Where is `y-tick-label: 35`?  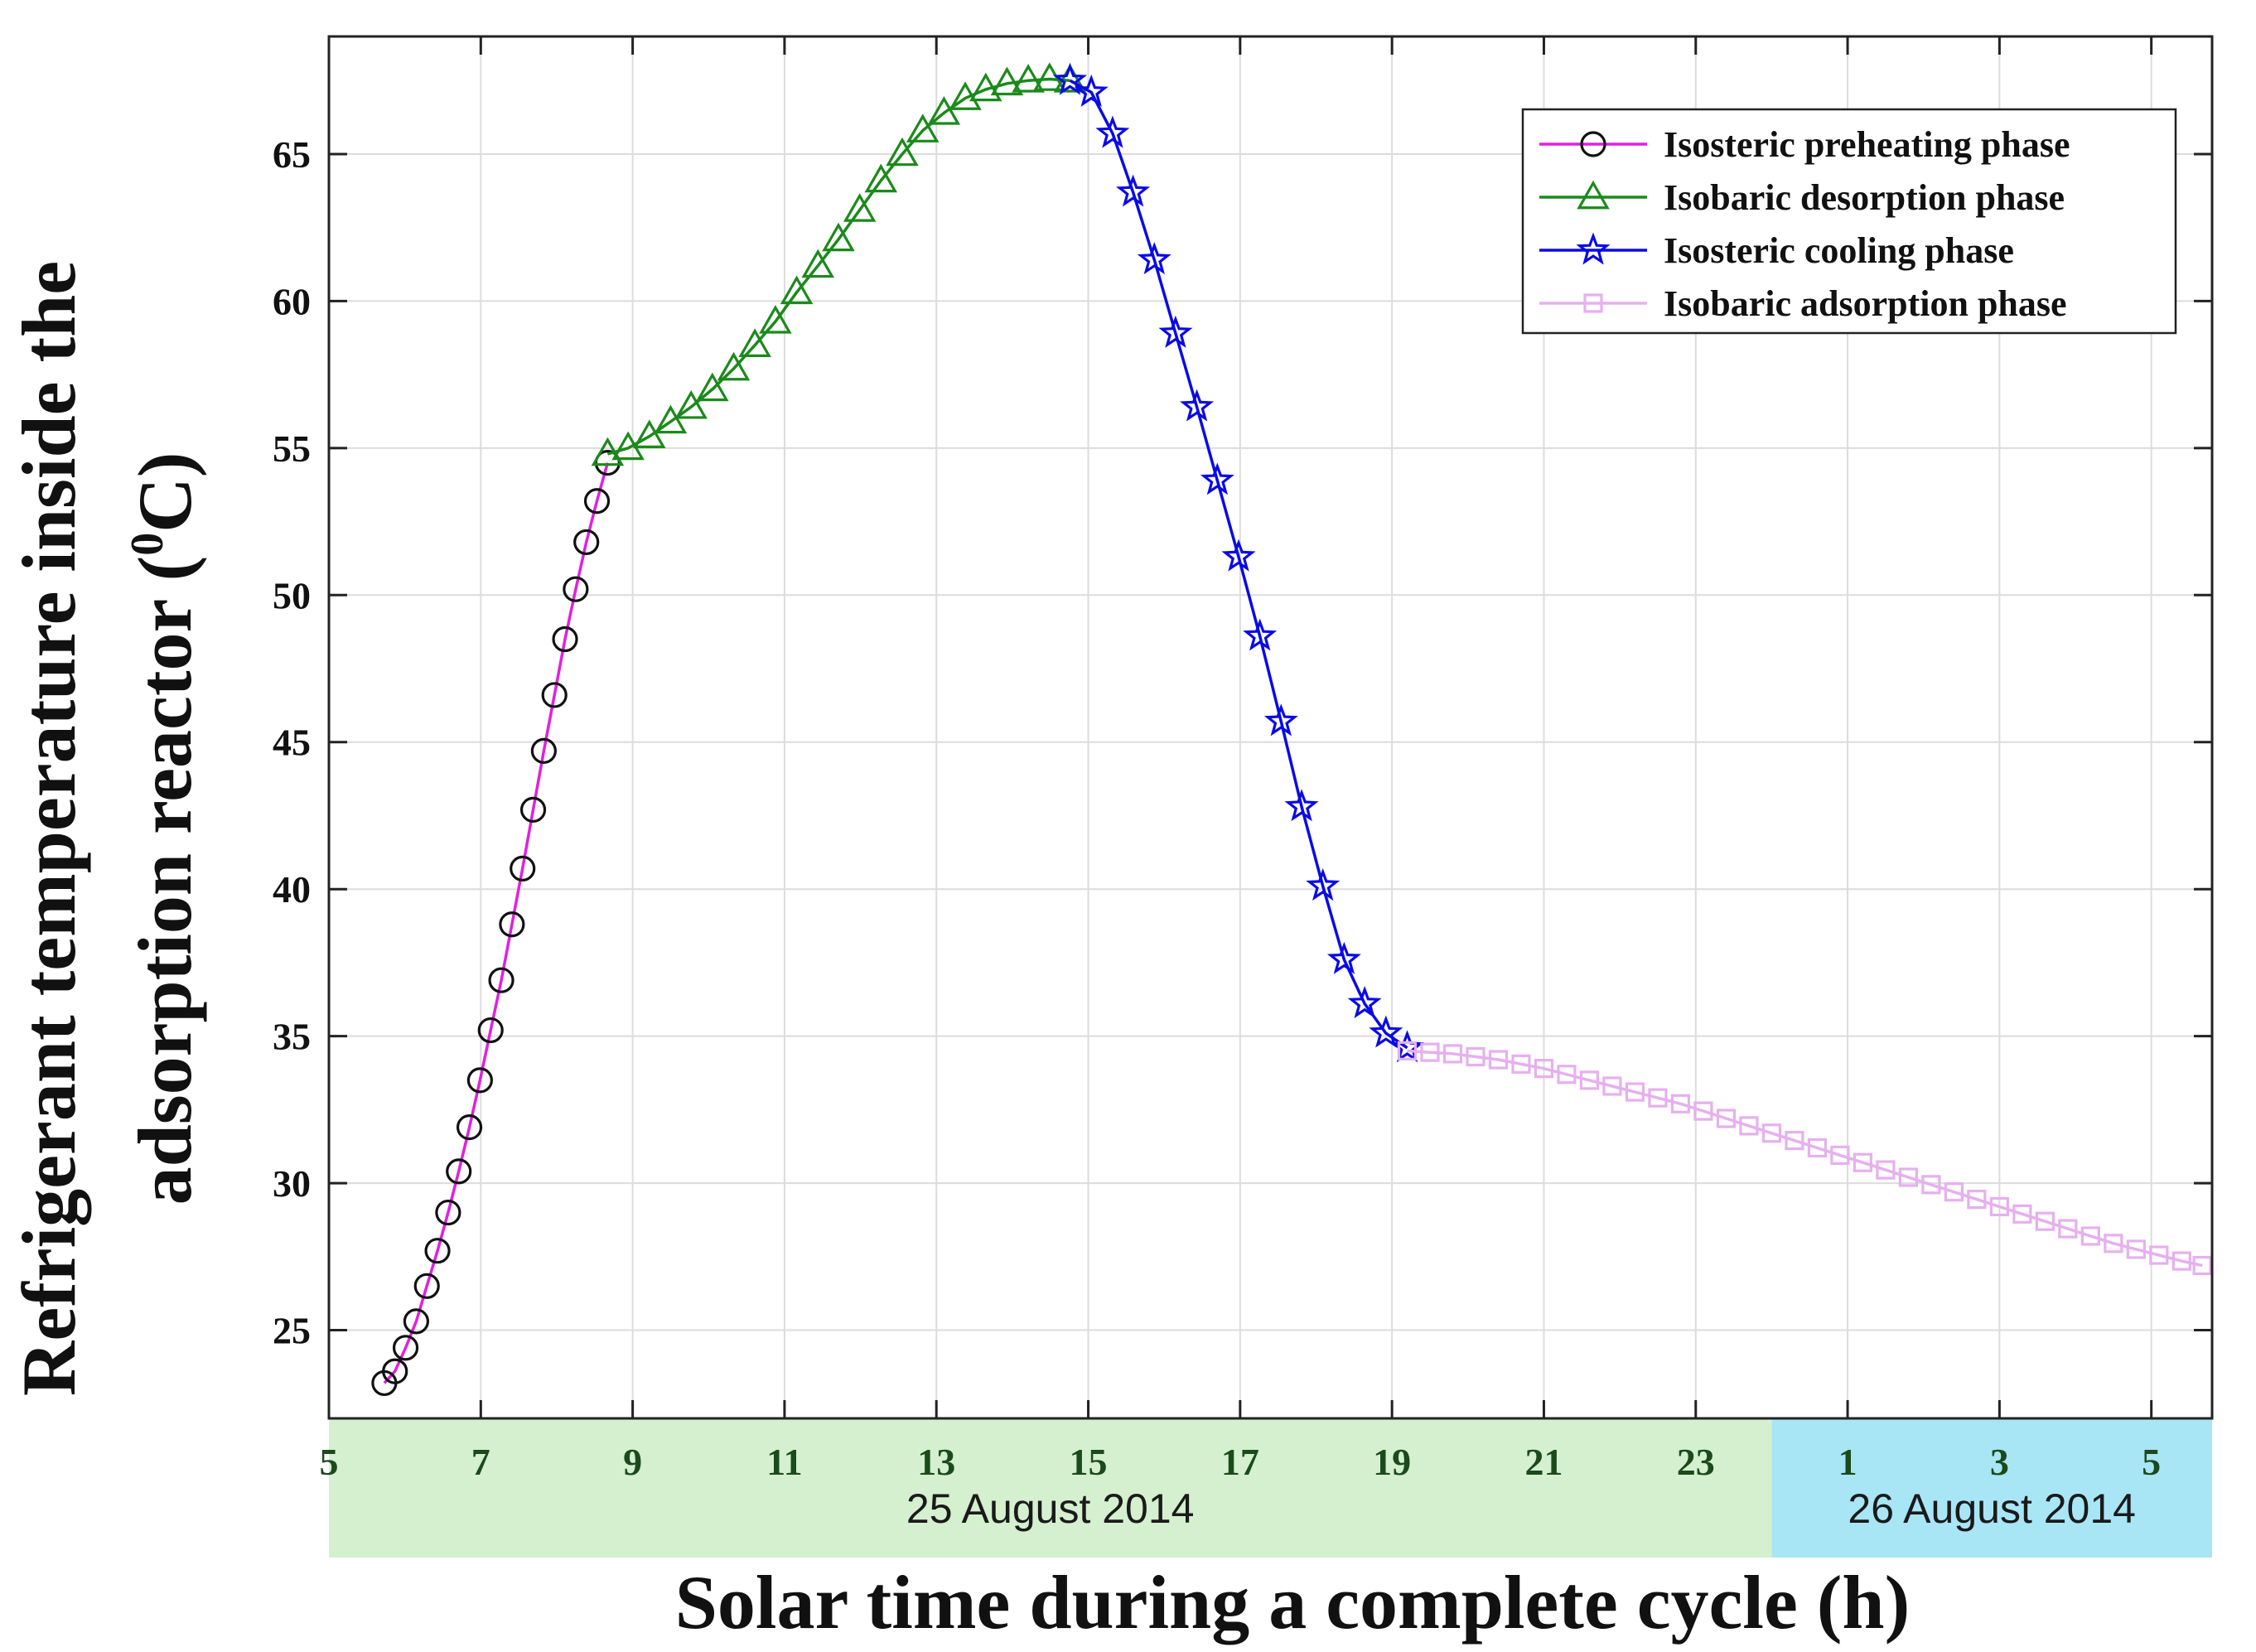
y-tick-label: 35 is located at coordinates (292, 1037).